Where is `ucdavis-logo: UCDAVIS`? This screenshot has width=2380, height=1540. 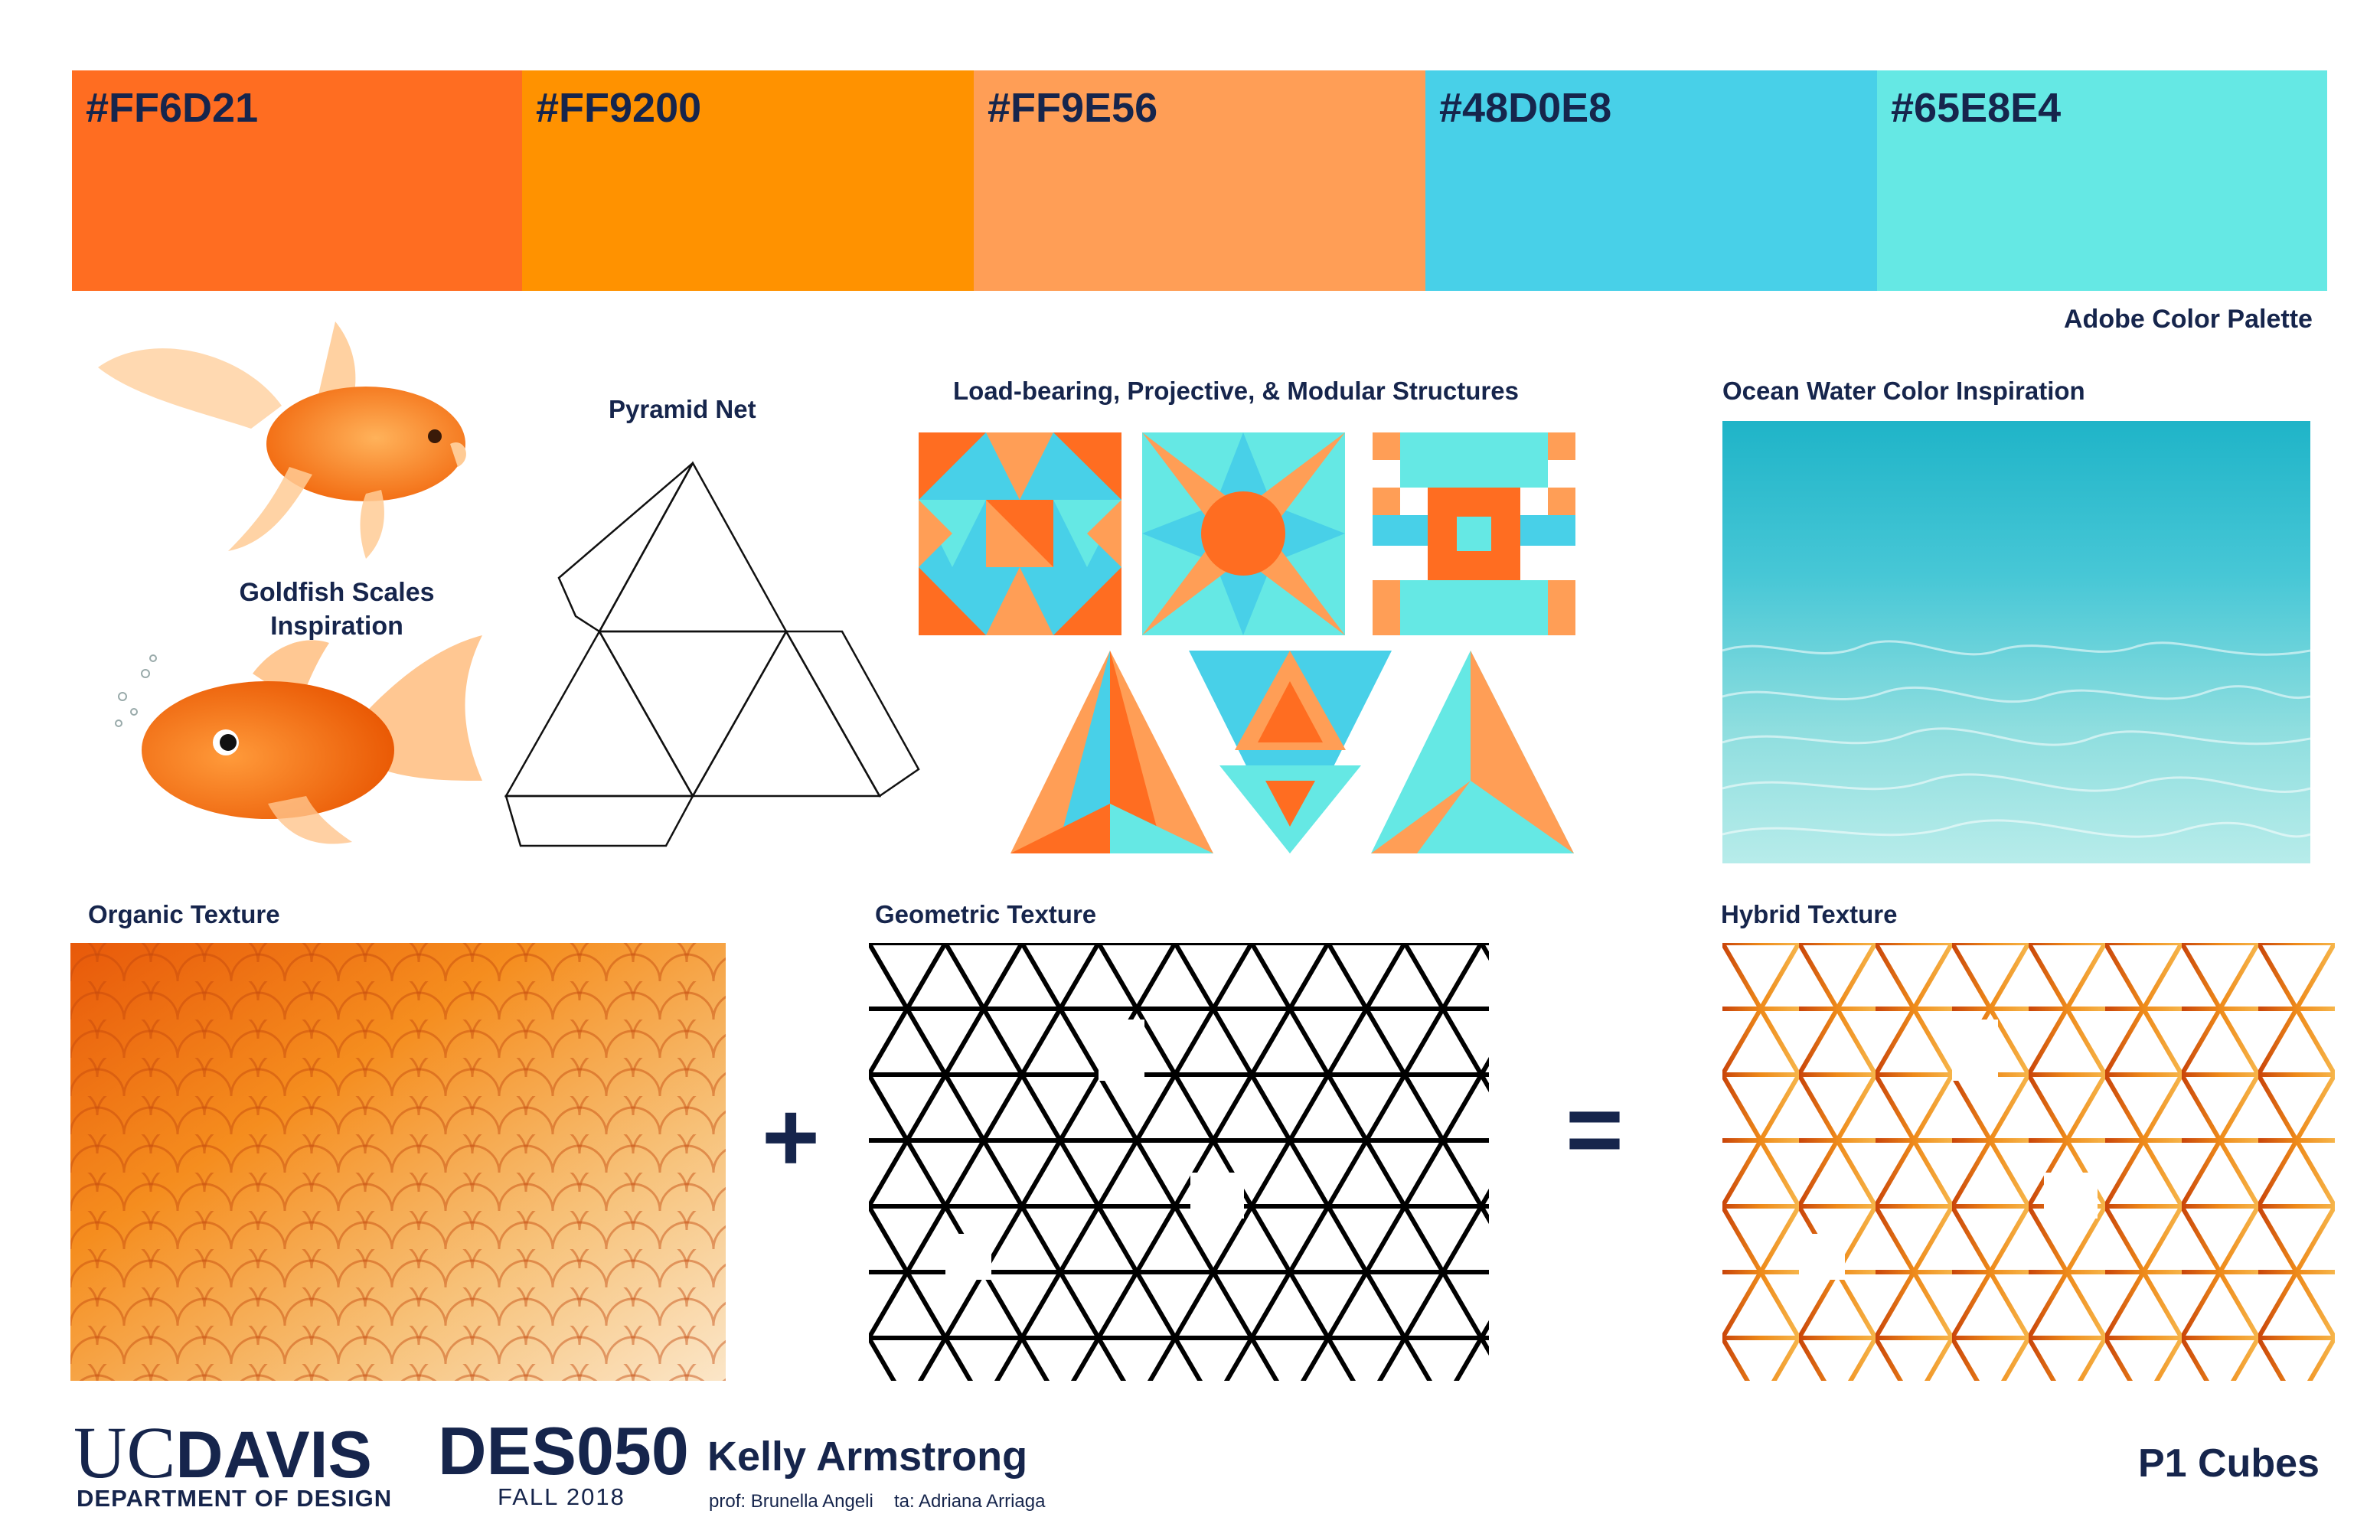
ucdavis-logo: UCDAVIS is located at coordinates (222, 1452).